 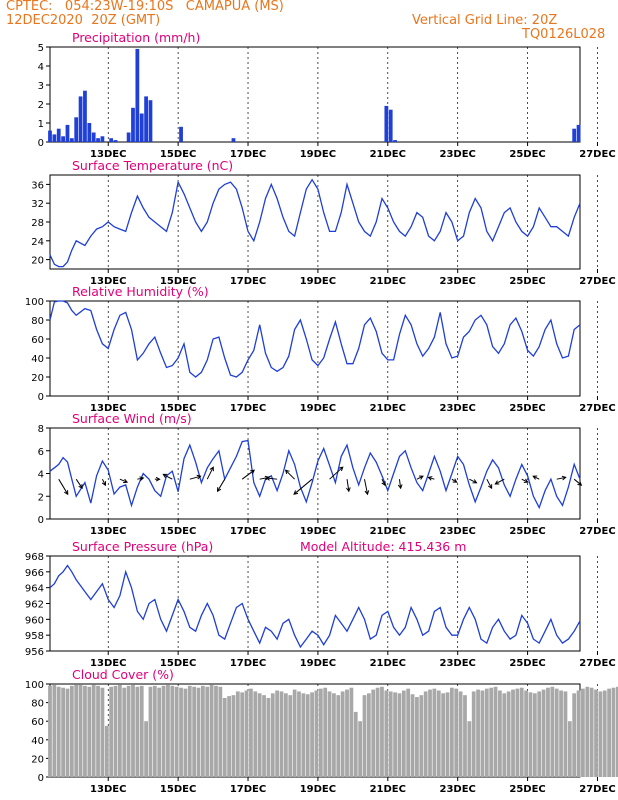 I want to click on y-tick-label: 80, so click(x=37, y=321).